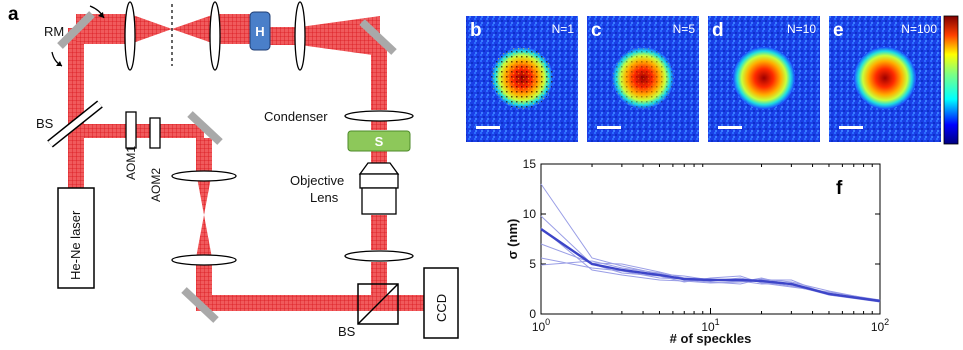  Describe the element at coordinates (296, 116) in the screenshot. I see `condenser-label: Condenser` at that location.